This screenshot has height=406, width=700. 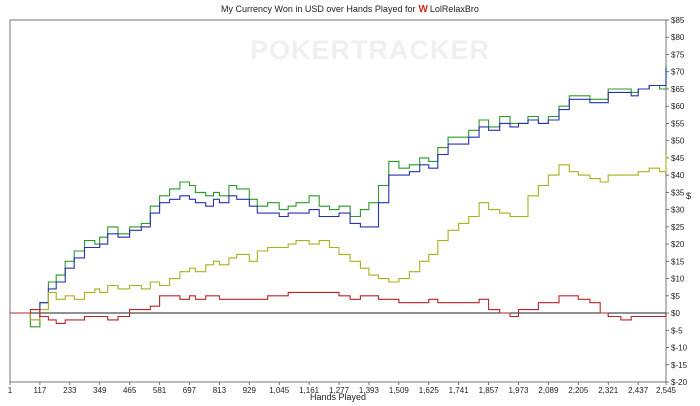 What do you see at coordinates (678, 244) in the screenshot?
I see `y-tick-label: $20` at bounding box center [678, 244].